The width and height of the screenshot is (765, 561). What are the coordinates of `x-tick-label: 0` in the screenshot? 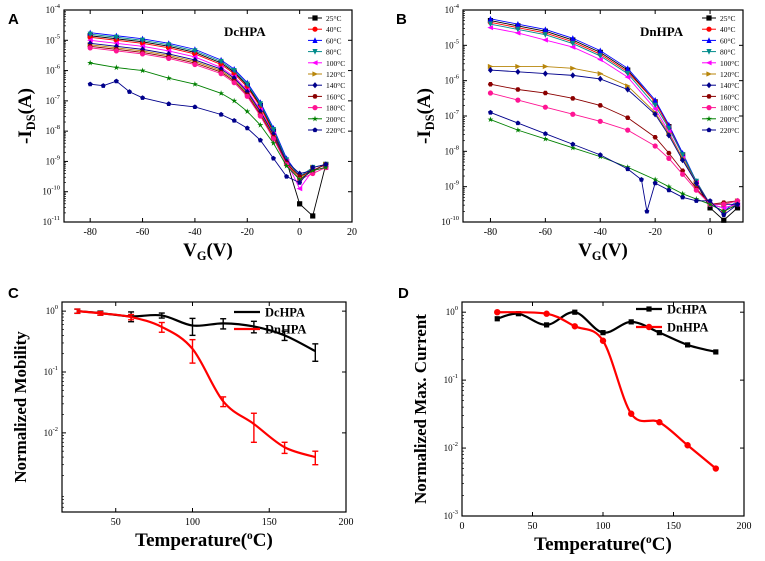 It's located at (299, 232).